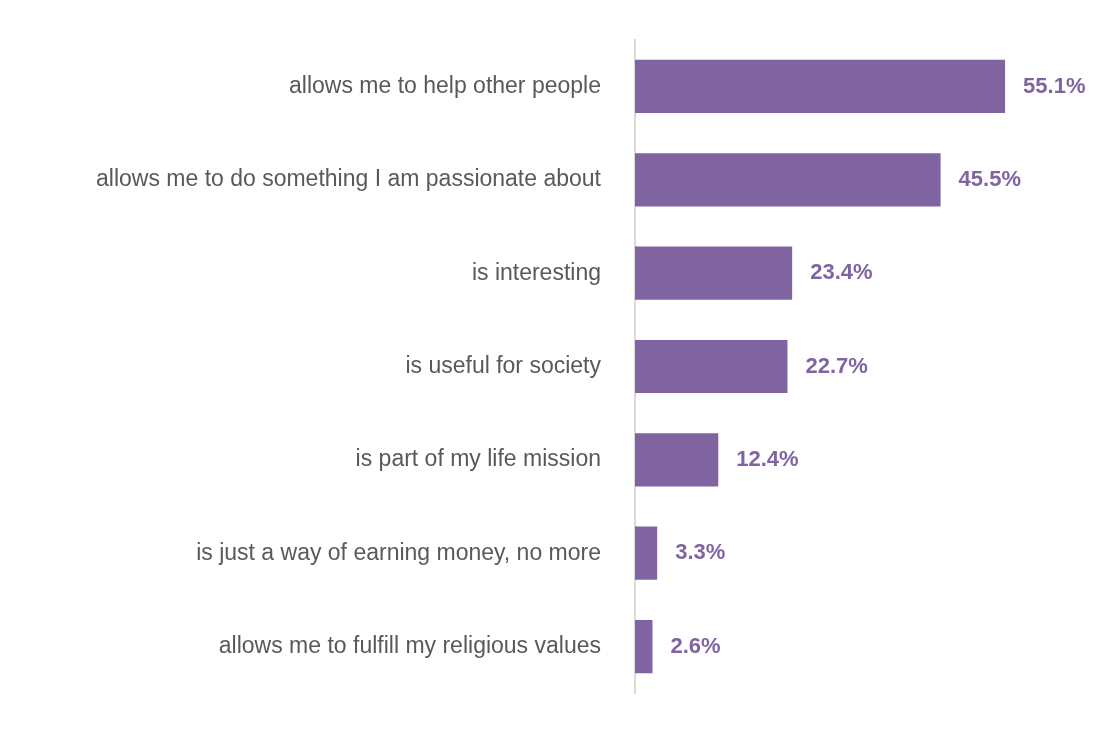 This screenshot has height=733, width=1105. What do you see at coordinates (836, 365) in the screenshot?
I see `data-label: 22.7%` at bounding box center [836, 365].